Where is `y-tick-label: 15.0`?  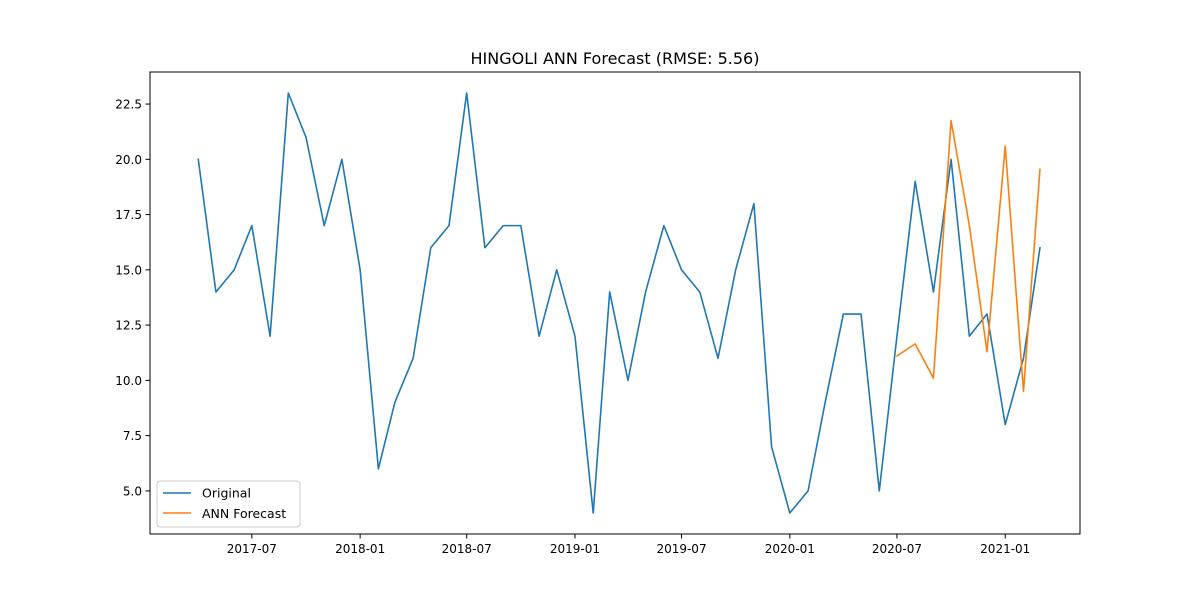
y-tick-label: 15.0 is located at coordinates (128, 270).